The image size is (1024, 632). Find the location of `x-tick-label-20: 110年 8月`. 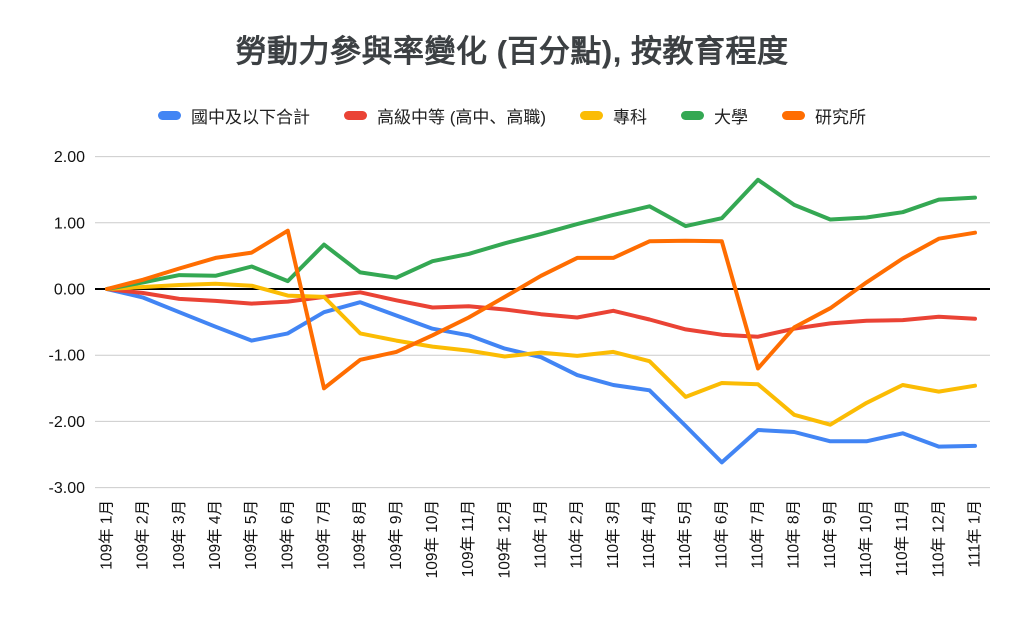

x-tick-label-20: 110年 8月 is located at coordinates (794, 534).